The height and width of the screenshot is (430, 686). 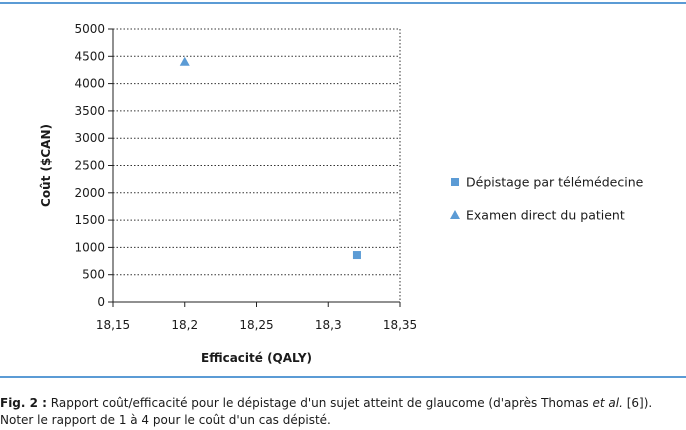 I want to click on y-tick-label-3500: 3500, so click(x=89, y=111).